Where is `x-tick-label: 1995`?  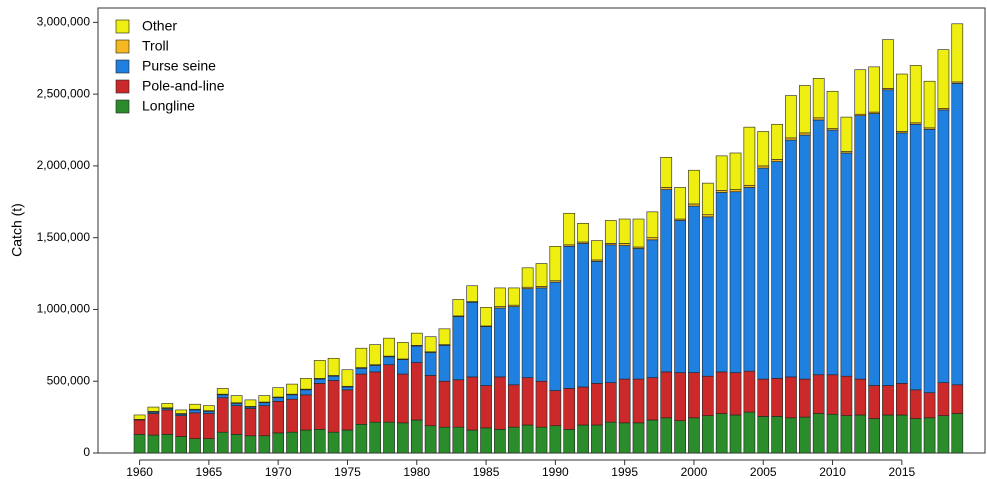 x-tick-label: 1995 is located at coordinates (624, 472).